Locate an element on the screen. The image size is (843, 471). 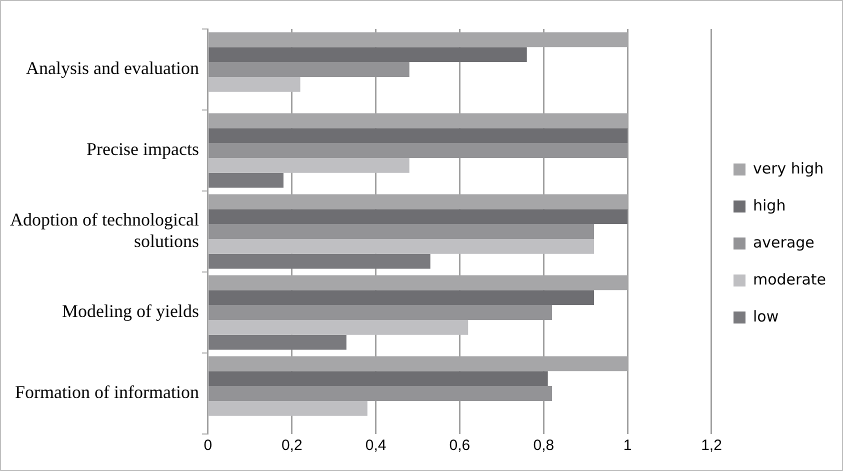
y-tick-label: Analysis and evaluation is located at coordinates (112, 68).